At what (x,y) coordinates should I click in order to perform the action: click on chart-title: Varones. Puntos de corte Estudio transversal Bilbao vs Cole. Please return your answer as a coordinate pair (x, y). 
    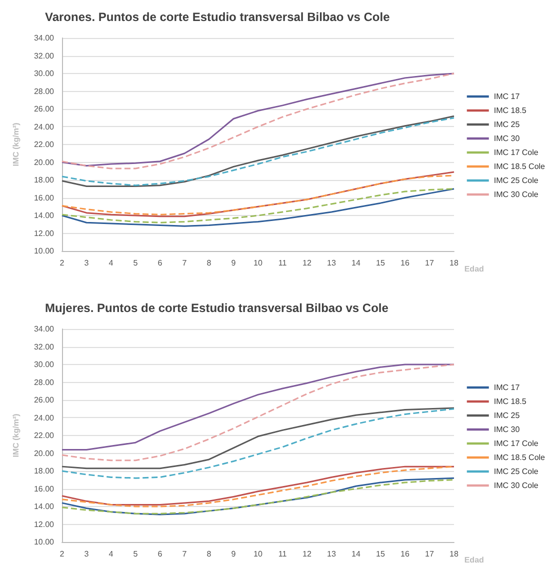
    Looking at the image, I should click on (217, 17).